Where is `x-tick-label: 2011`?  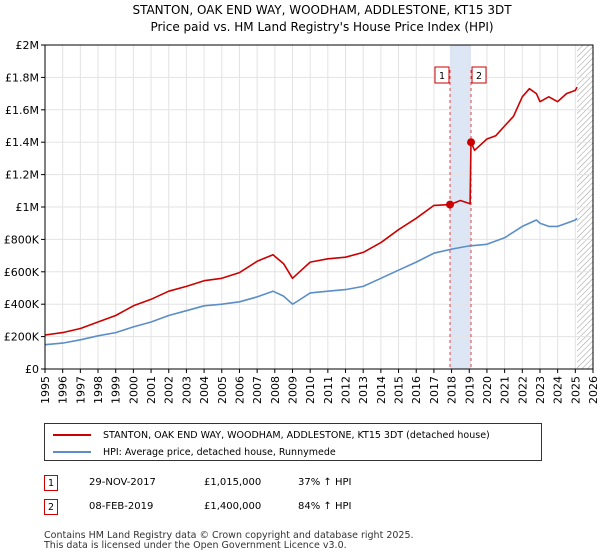 x-tick-label: 2011 is located at coordinates (328, 390).